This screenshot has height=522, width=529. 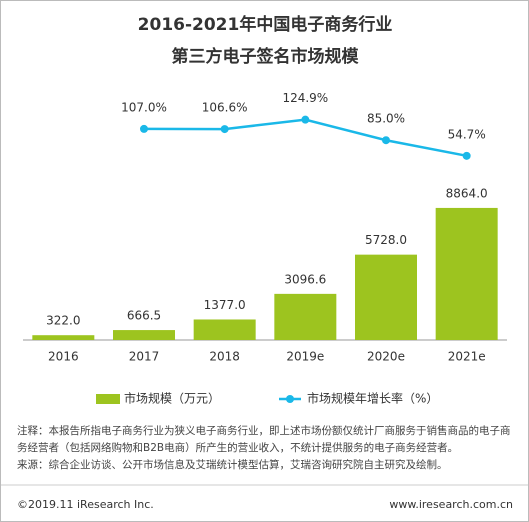 What do you see at coordinates (144, 107) in the screenshot?
I see `data-label: 107.0%` at bounding box center [144, 107].